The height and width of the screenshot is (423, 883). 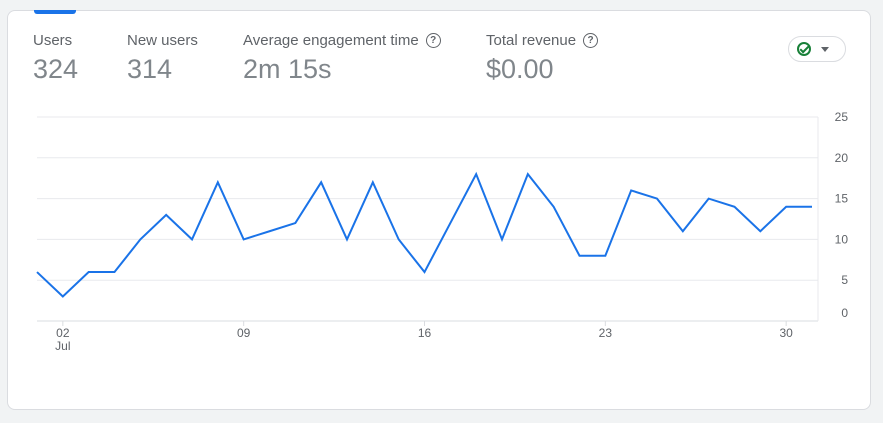 What do you see at coordinates (425, 333) in the screenshot?
I see `x-tick-label: 16` at bounding box center [425, 333].